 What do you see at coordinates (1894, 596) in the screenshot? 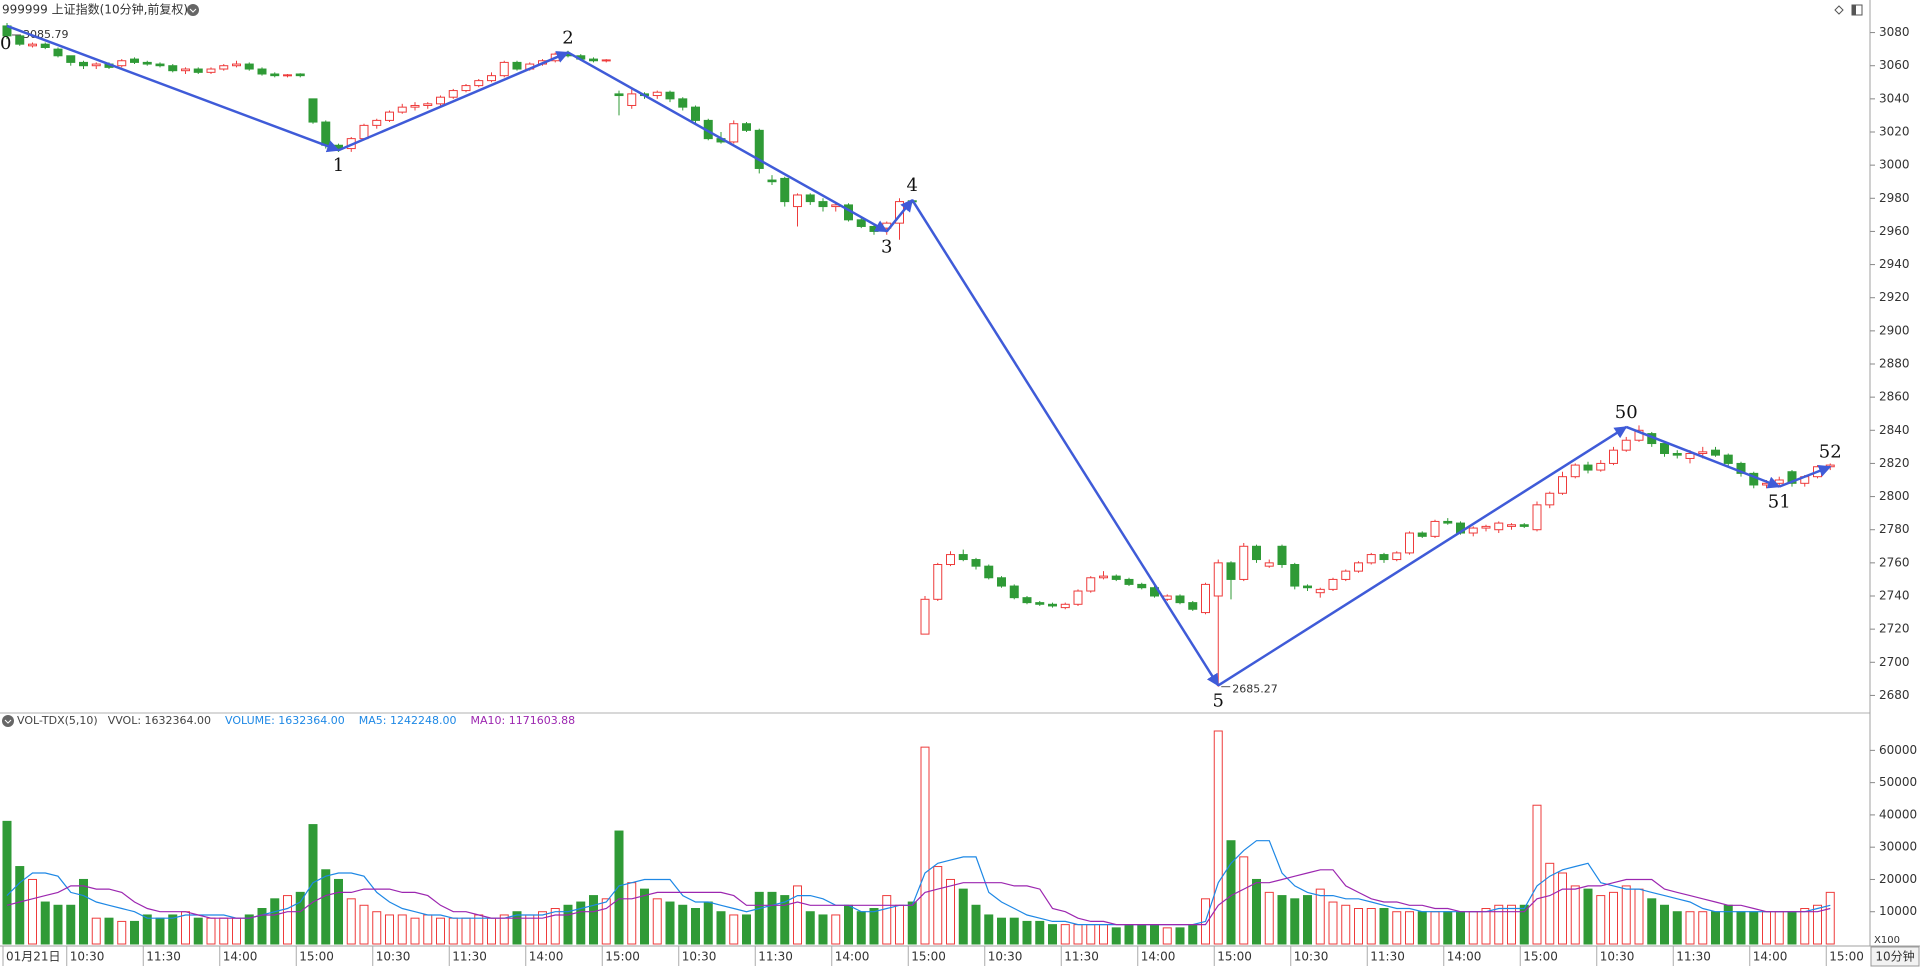
I see `y-tick-label: 2740` at bounding box center [1894, 596].